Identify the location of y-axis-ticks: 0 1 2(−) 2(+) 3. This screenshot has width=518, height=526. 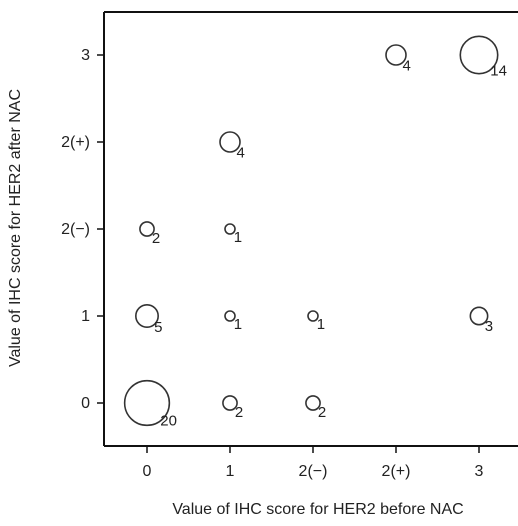
(82, 229).